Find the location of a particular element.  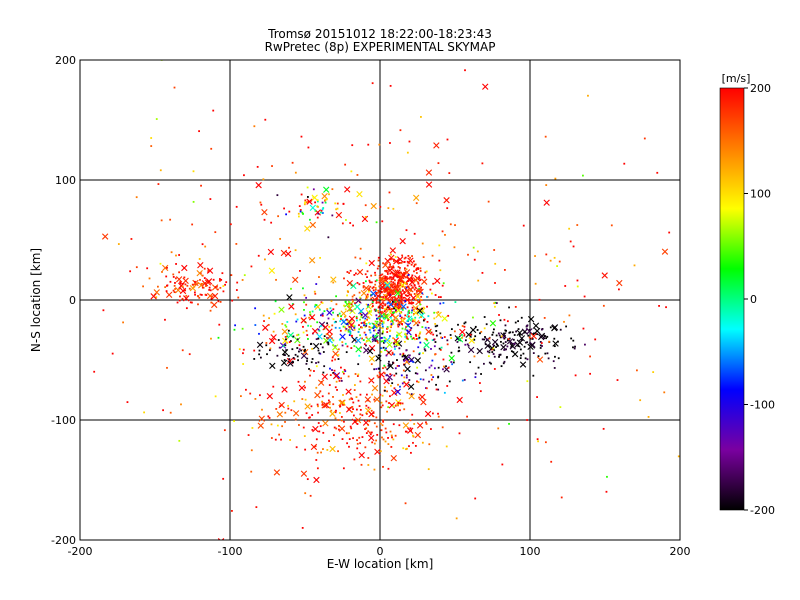

colorbar-tick-label: 200 is located at coordinates (760, 88).